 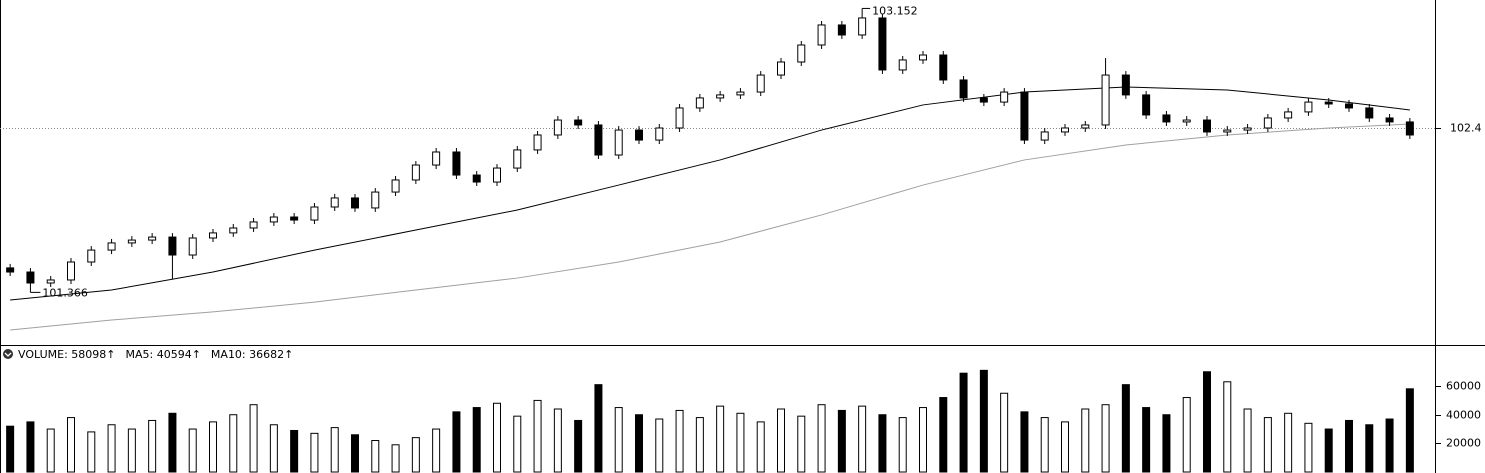 What do you see at coordinates (1463, 443) in the screenshot?
I see `volume-tick-label: 20000` at bounding box center [1463, 443].